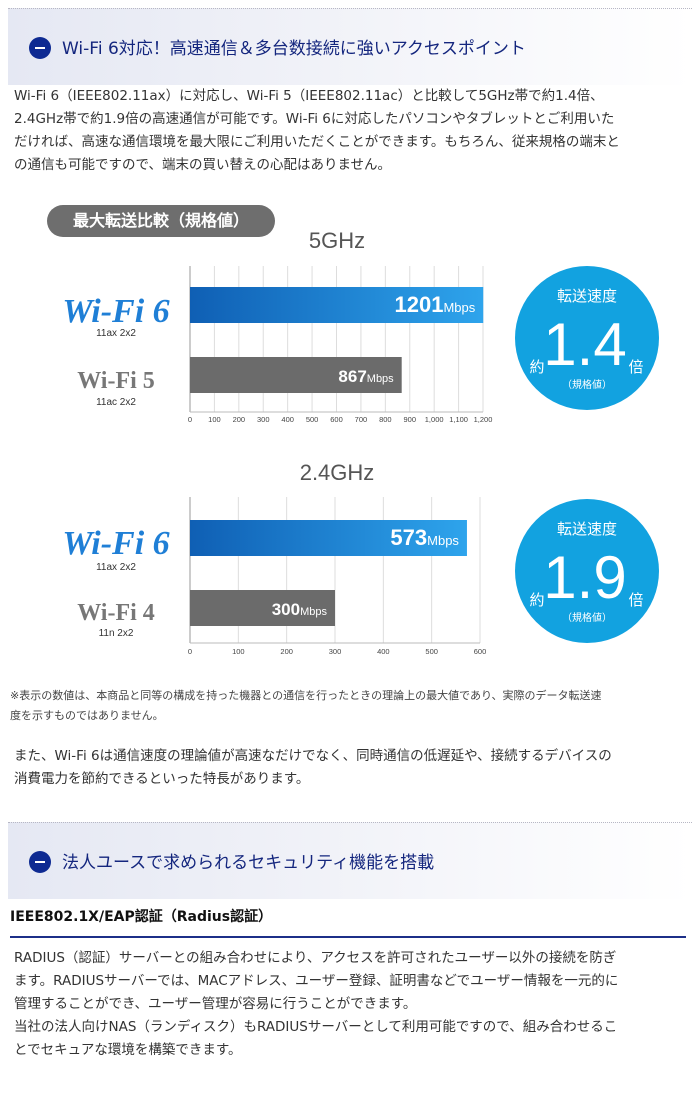  Describe the element at coordinates (584, 344) in the screenshot. I see `badge-ratio-value: 1.4` at that location.